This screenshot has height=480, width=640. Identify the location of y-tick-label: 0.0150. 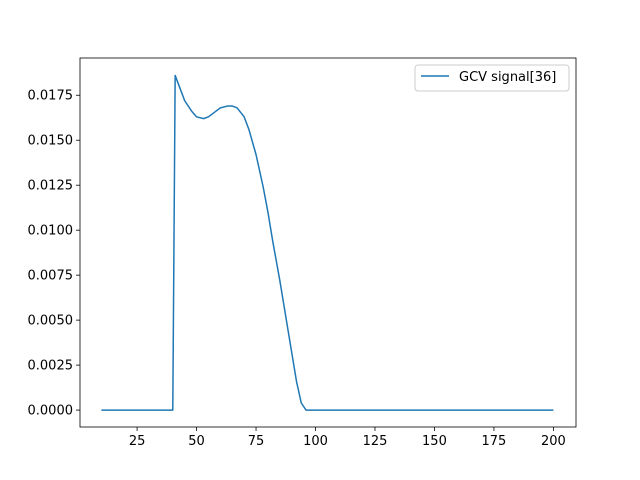
(51, 141).